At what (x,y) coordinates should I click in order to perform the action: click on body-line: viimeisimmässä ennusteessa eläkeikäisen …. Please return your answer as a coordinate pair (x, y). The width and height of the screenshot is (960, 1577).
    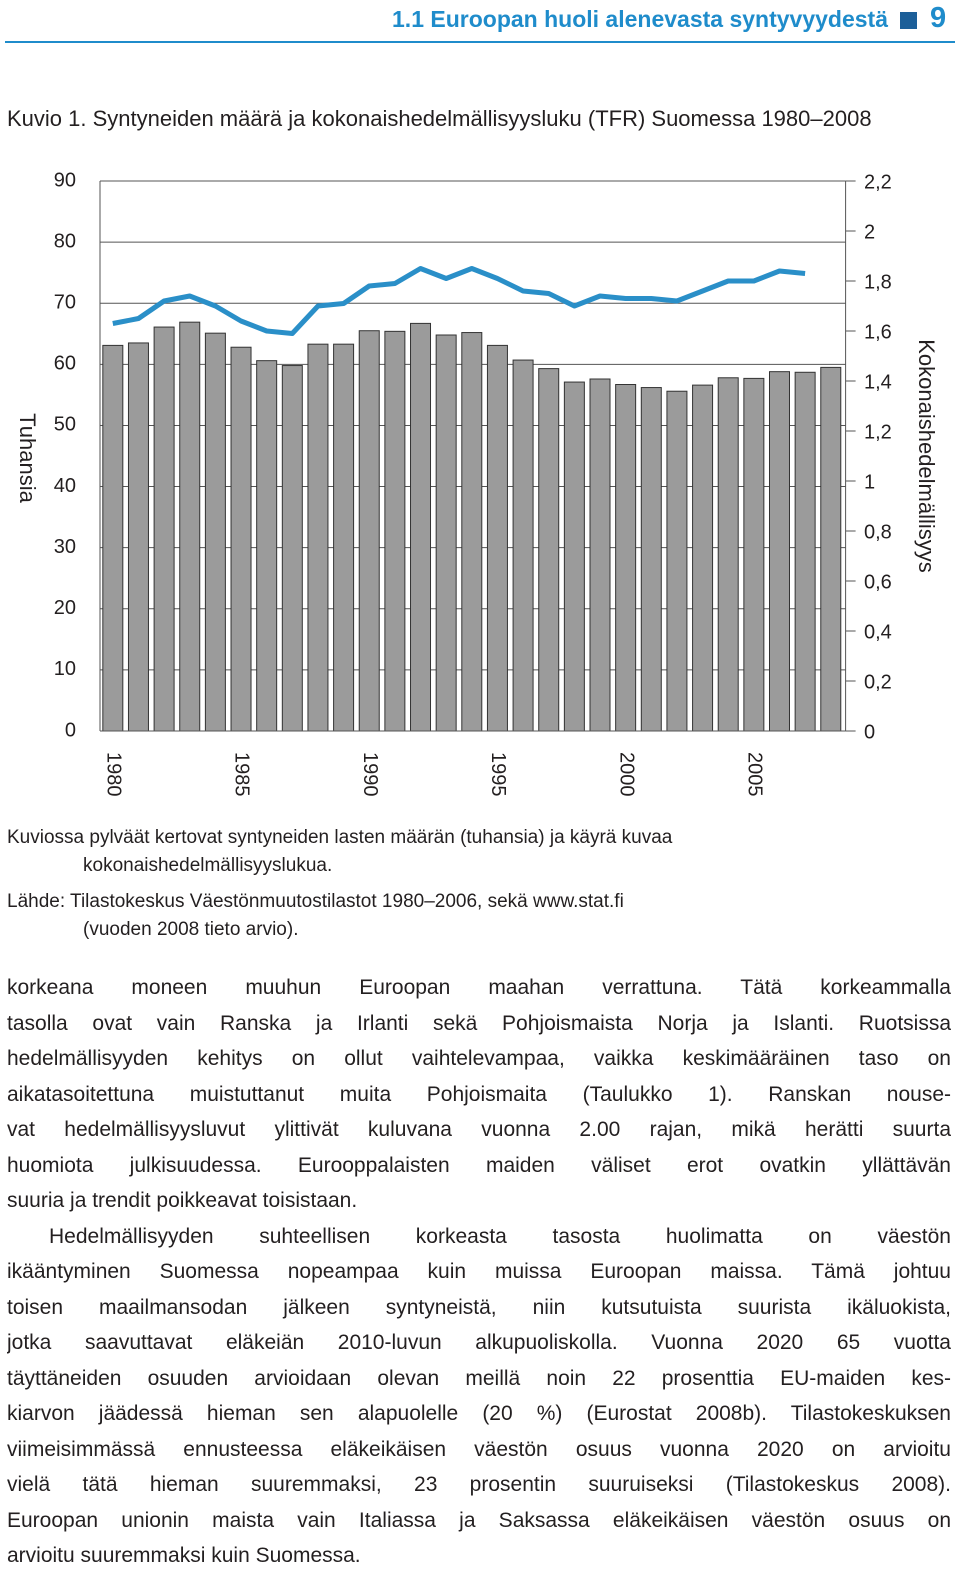
    Looking at the image, I should click on (479, 1449).